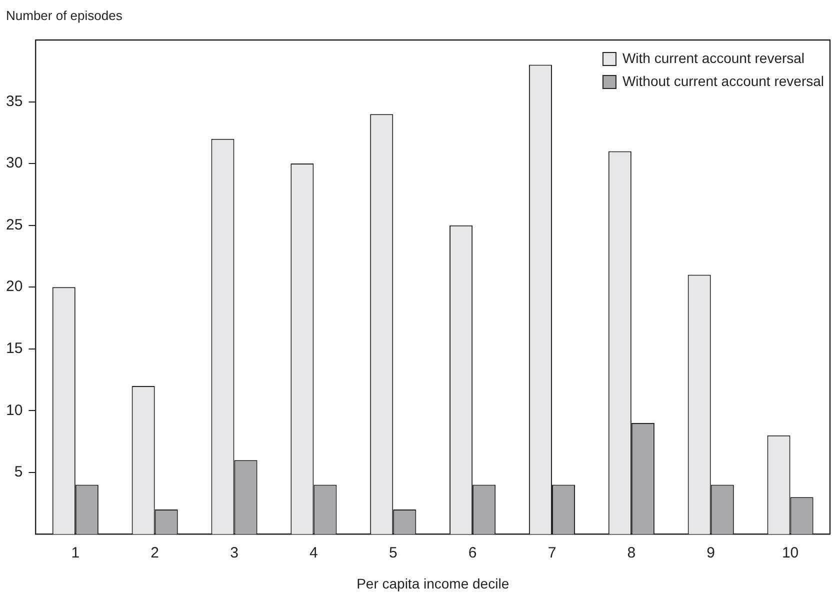 The height and width of the screenshot is (597, 832). Describe the element at coordinates (234, 553) in the screenshot. I see `x-tick-label: 3` at that location.